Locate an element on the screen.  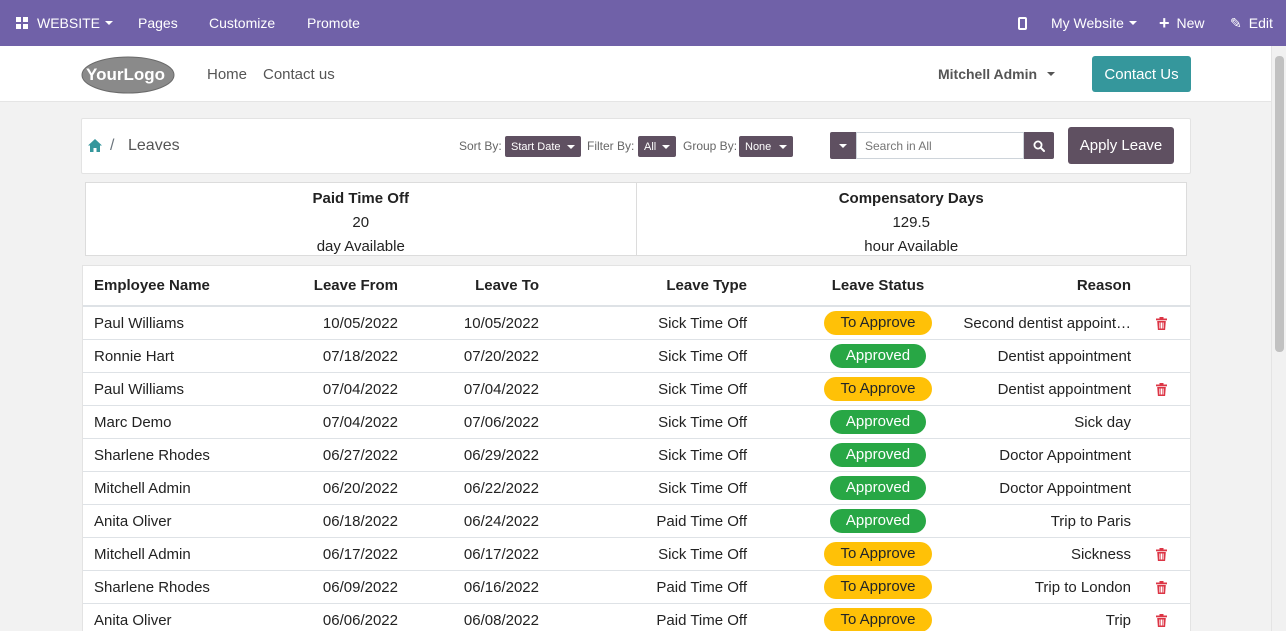
my-website-menu: My Website is located at coordinates (1094, 23).